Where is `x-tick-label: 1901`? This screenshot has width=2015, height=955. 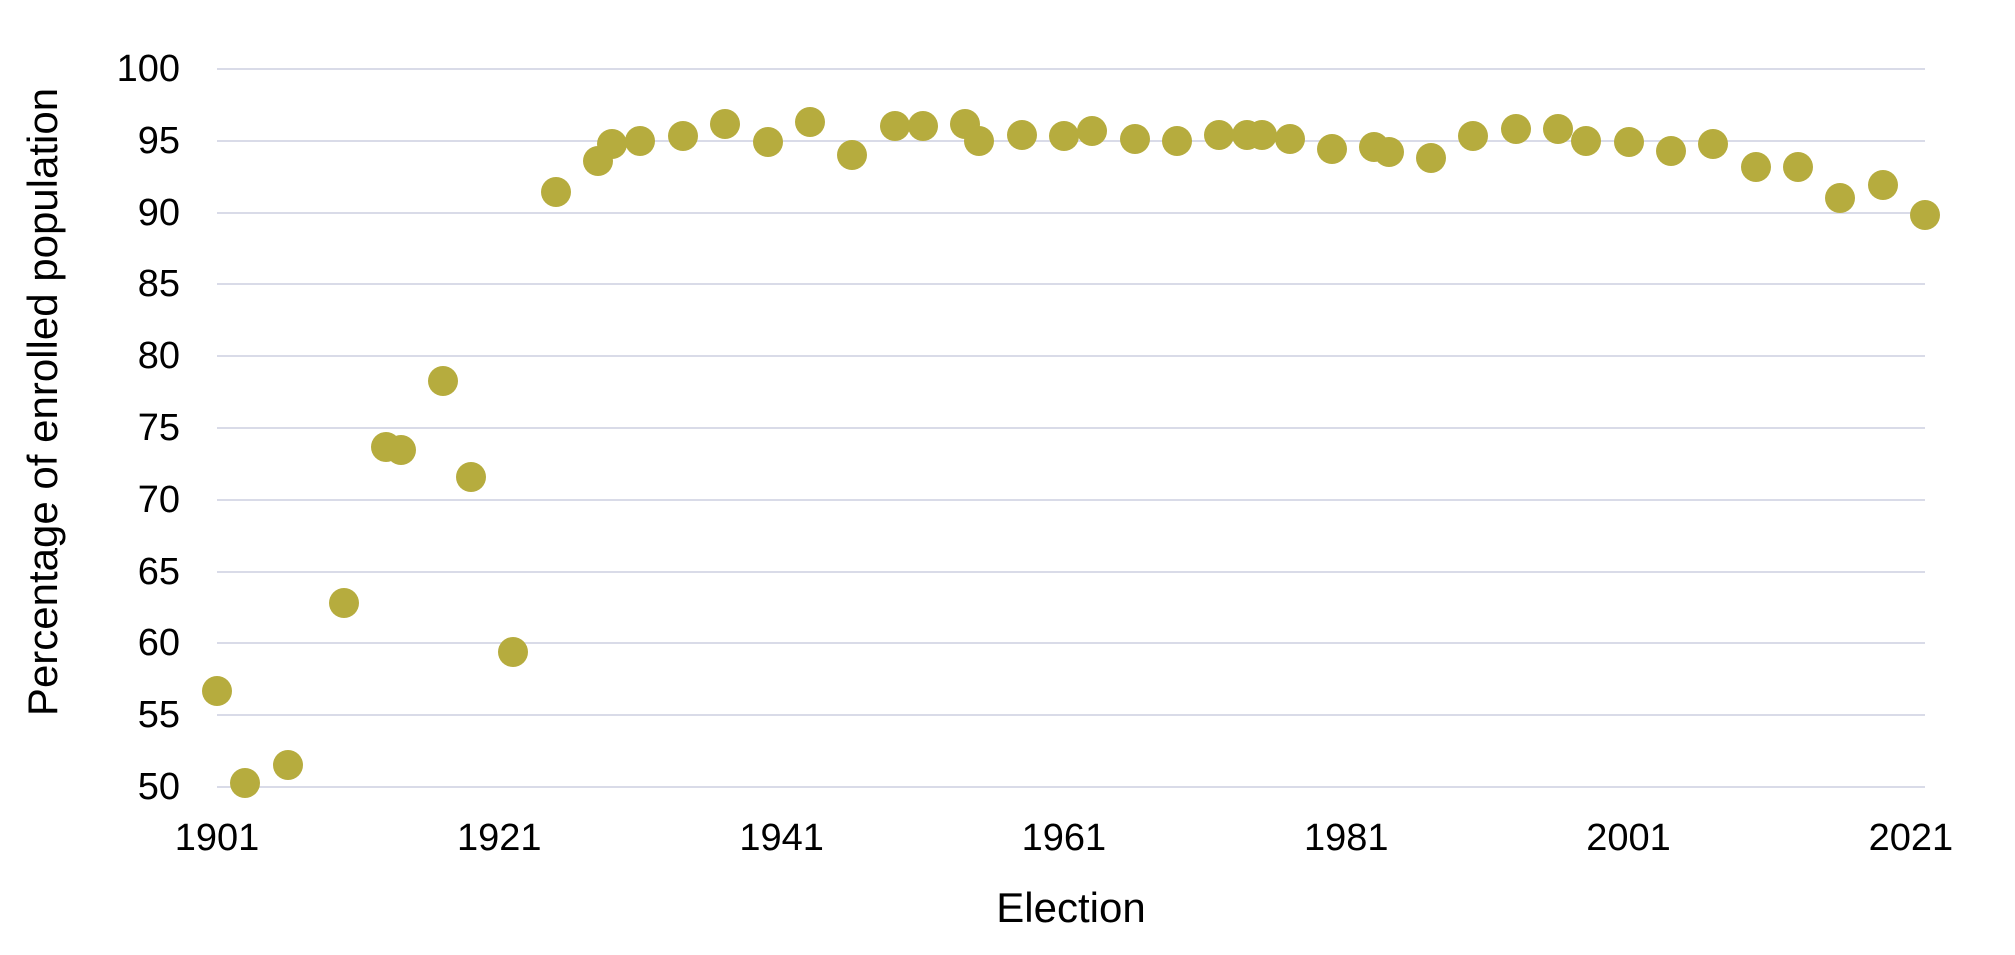
x-tick-label: 1901 is located at coordinates (217, 838).